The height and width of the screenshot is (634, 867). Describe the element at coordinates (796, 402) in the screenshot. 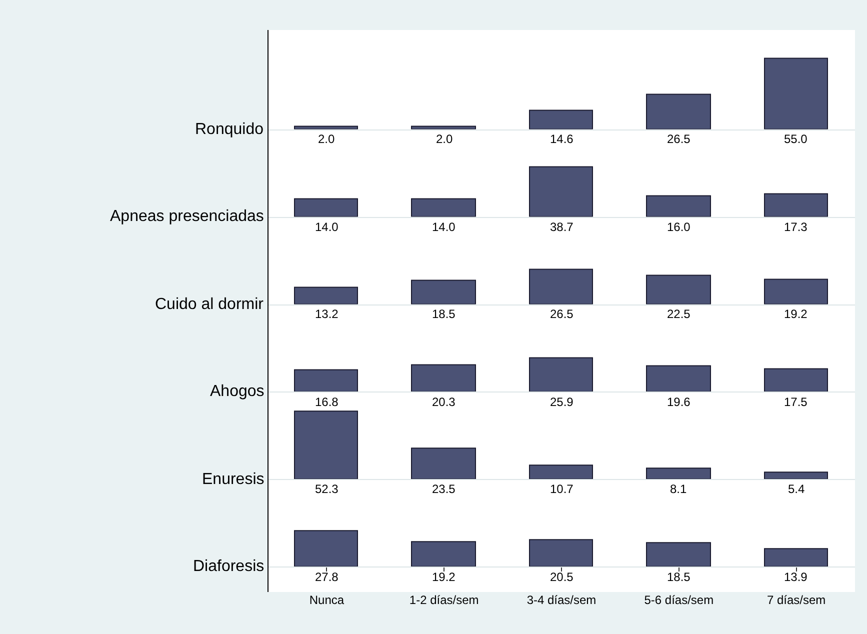

I see `data-label: 17.5` at that location.